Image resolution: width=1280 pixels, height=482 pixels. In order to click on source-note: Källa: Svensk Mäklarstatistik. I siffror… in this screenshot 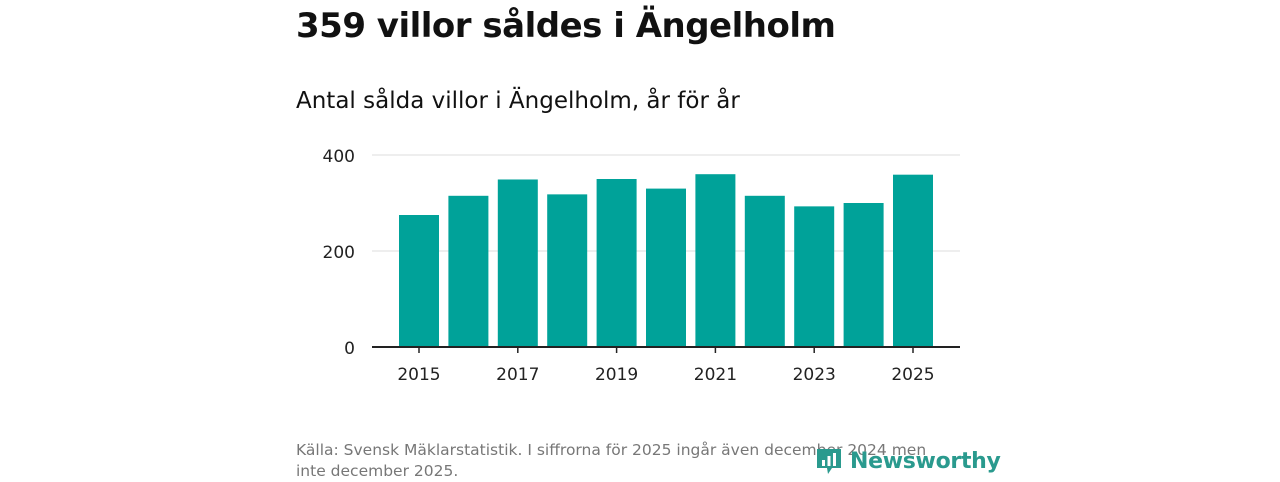, I will do `click(611, 460)`.